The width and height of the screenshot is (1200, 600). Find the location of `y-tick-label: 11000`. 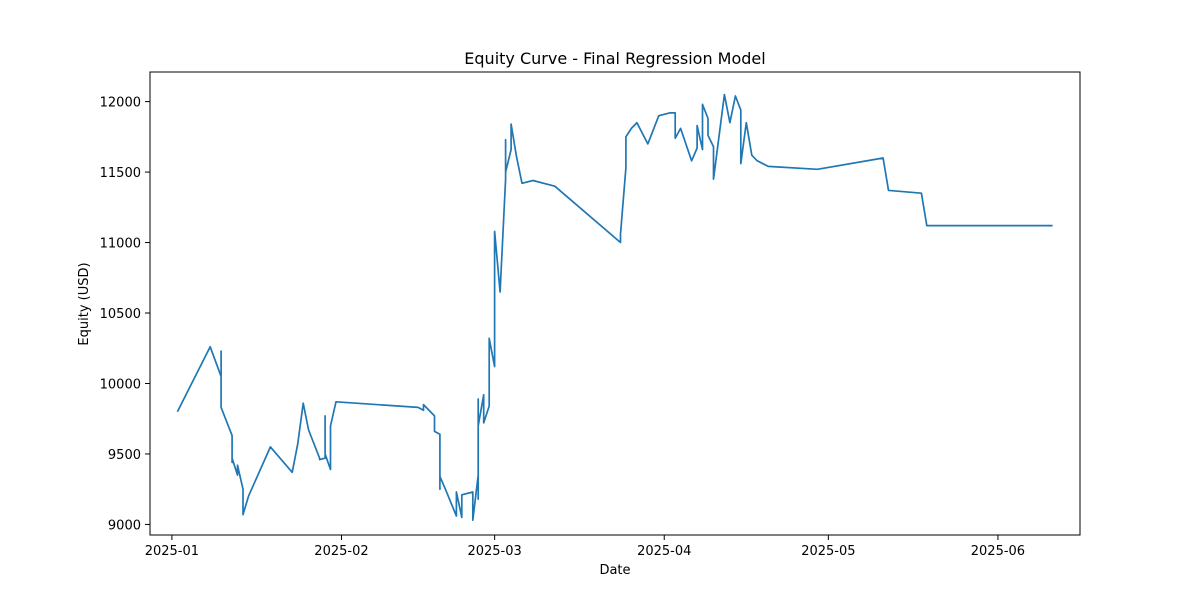

y-tick-label: 11000 is located at coordinates (120, 244).